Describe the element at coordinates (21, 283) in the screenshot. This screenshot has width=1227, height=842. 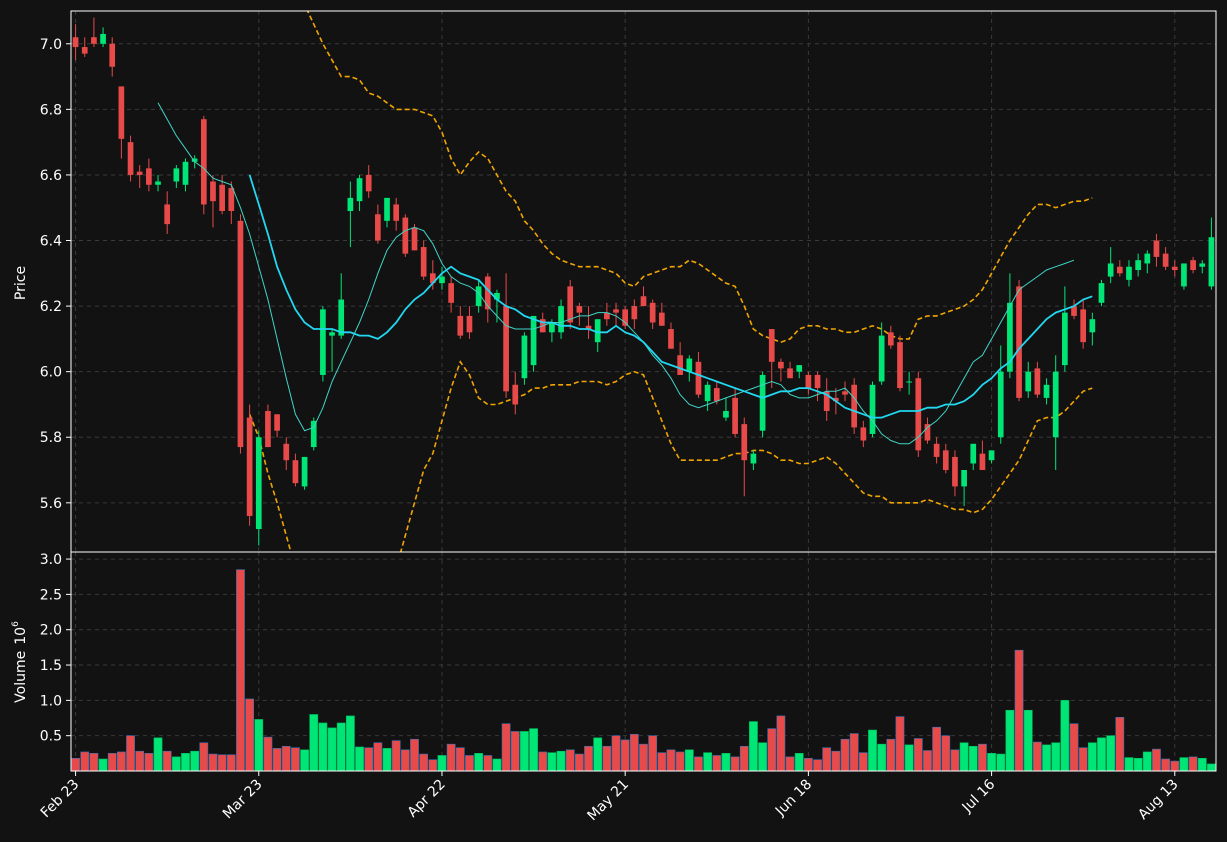
I see `price-axis-label: Price` at that location.